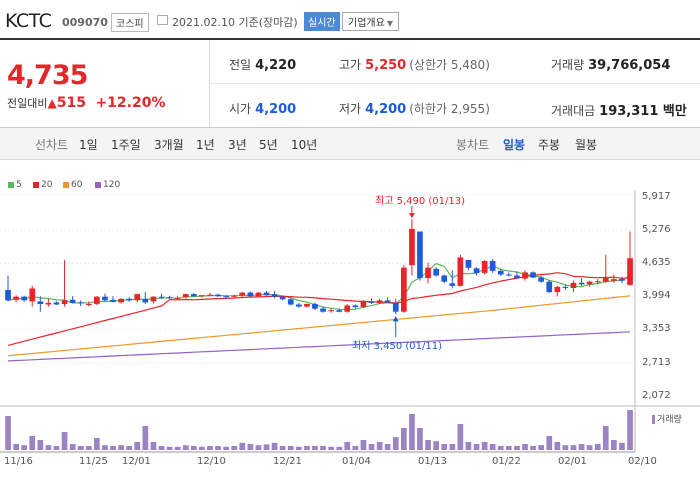  Describe the element at coordinates (573, 111) in the screenshot. I see `amount-label: 거래대금` at that location.